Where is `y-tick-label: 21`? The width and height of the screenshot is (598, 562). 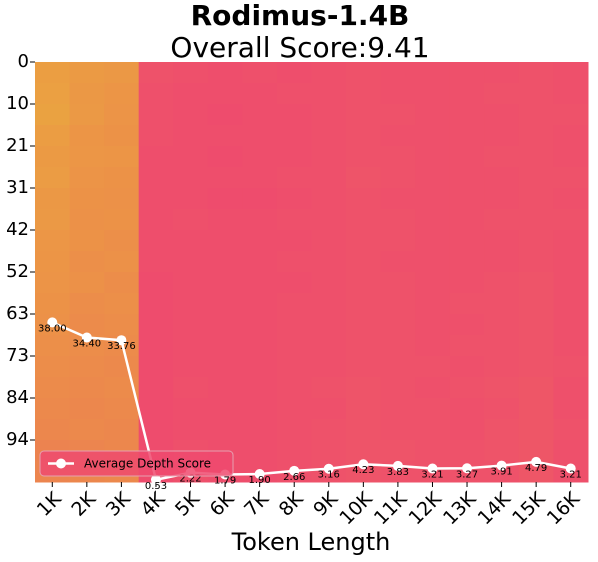 y-tick-label: 21 is located at coordinates (17, 145).